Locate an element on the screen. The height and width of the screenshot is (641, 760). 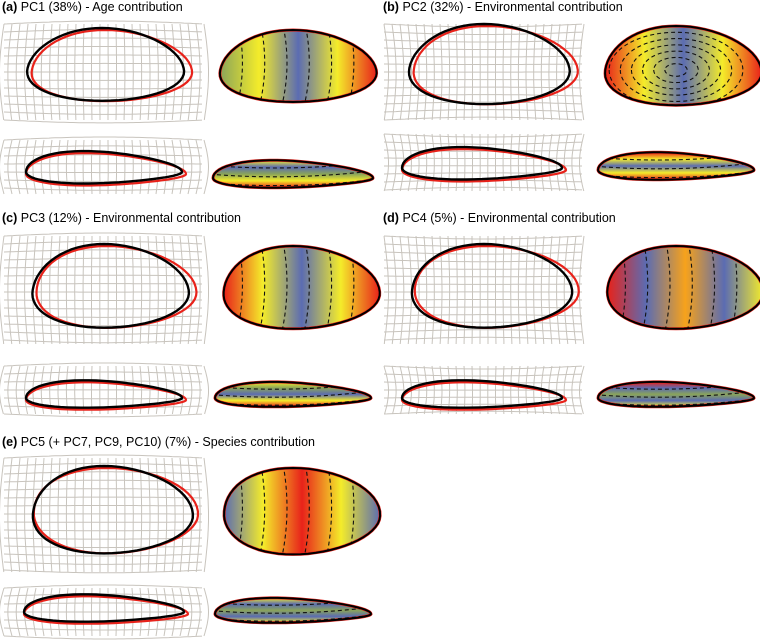
panel-d-dorsal-mean-outline is located at coordinates (482, 394).